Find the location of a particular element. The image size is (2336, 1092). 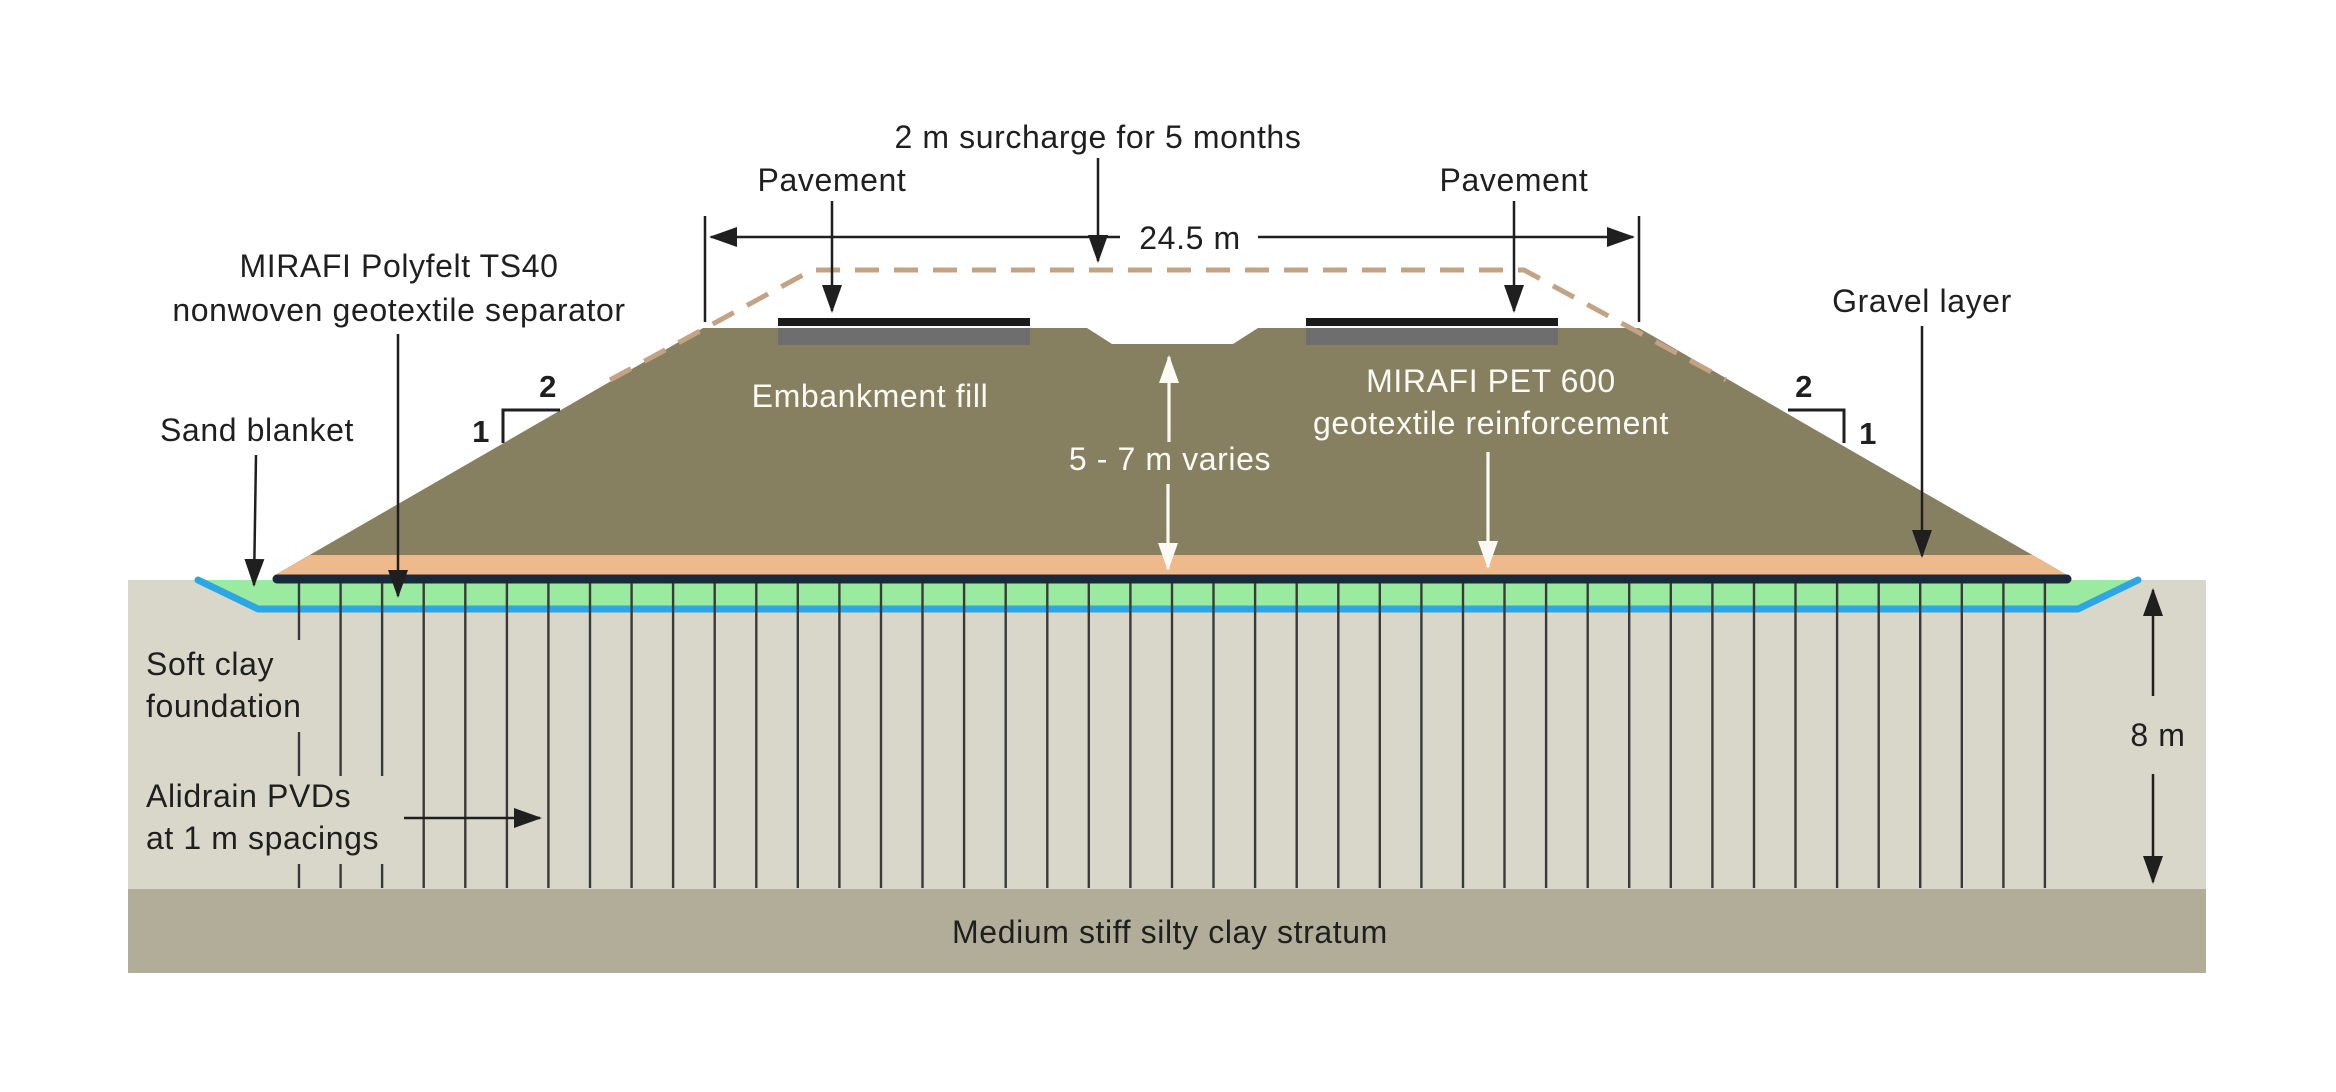

soft-clay-label-knockout is located at coordinates (234, 686).